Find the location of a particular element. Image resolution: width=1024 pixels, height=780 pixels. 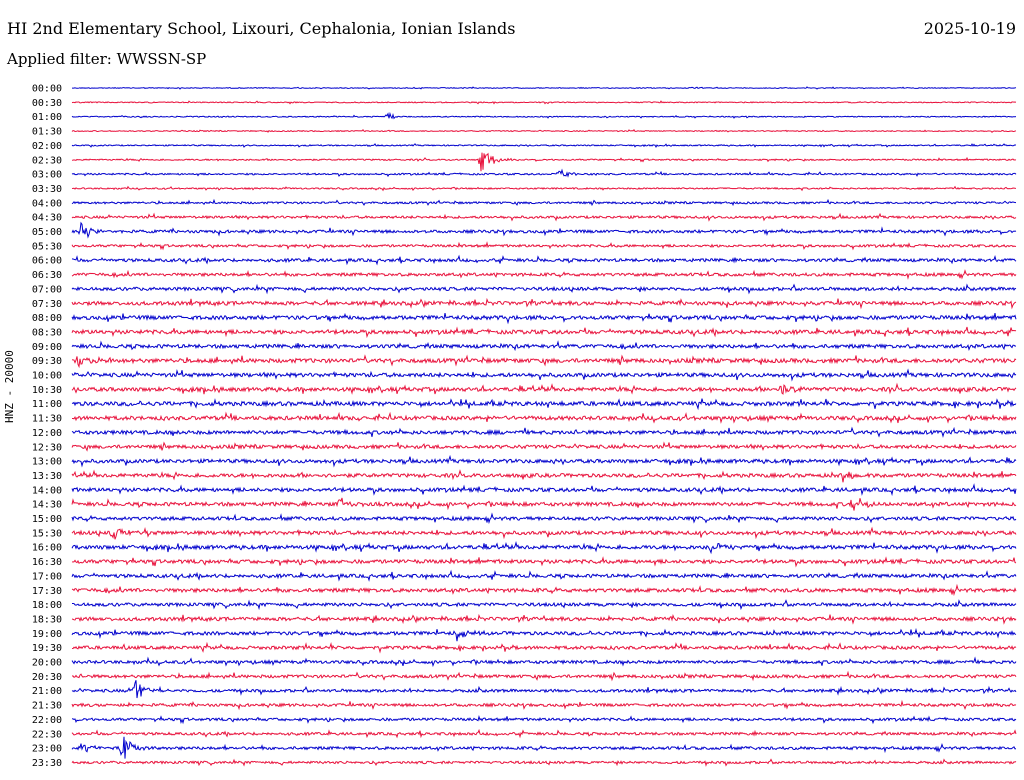

row-time-label: 13:30 is located at coordinates (47, 476).